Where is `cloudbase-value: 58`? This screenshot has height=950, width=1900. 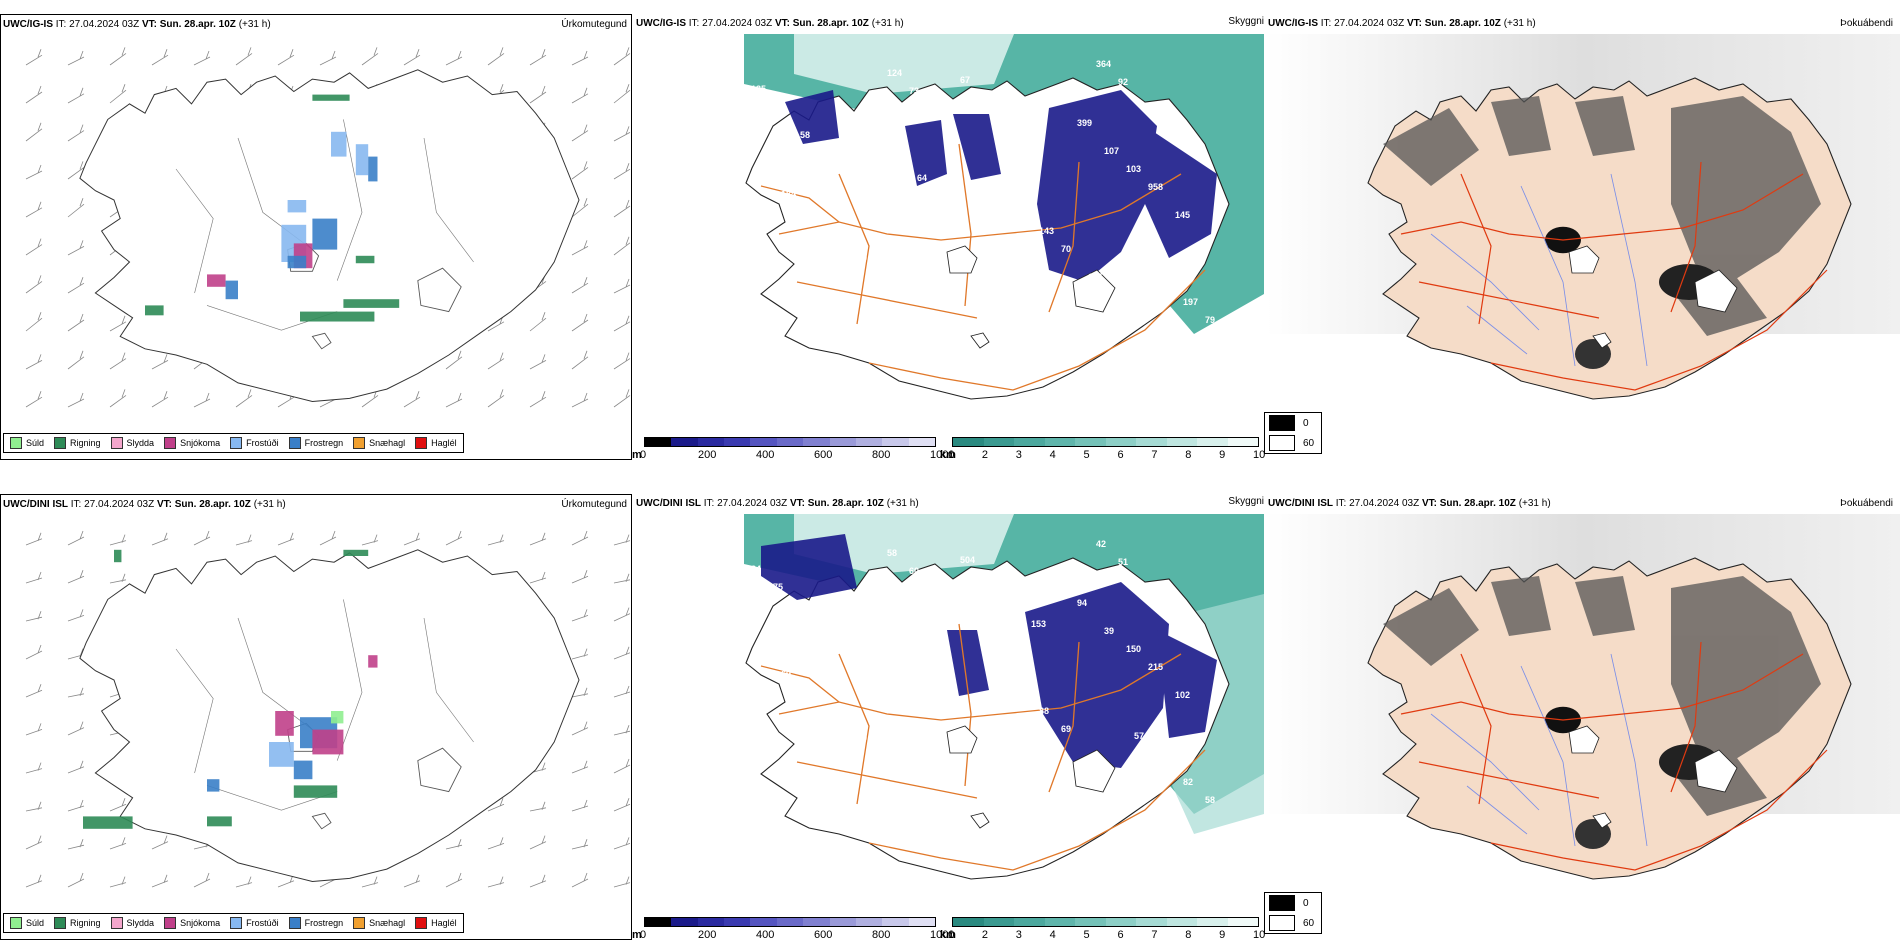 cloudbase-value: 58 is located at coordinates (892, 553).